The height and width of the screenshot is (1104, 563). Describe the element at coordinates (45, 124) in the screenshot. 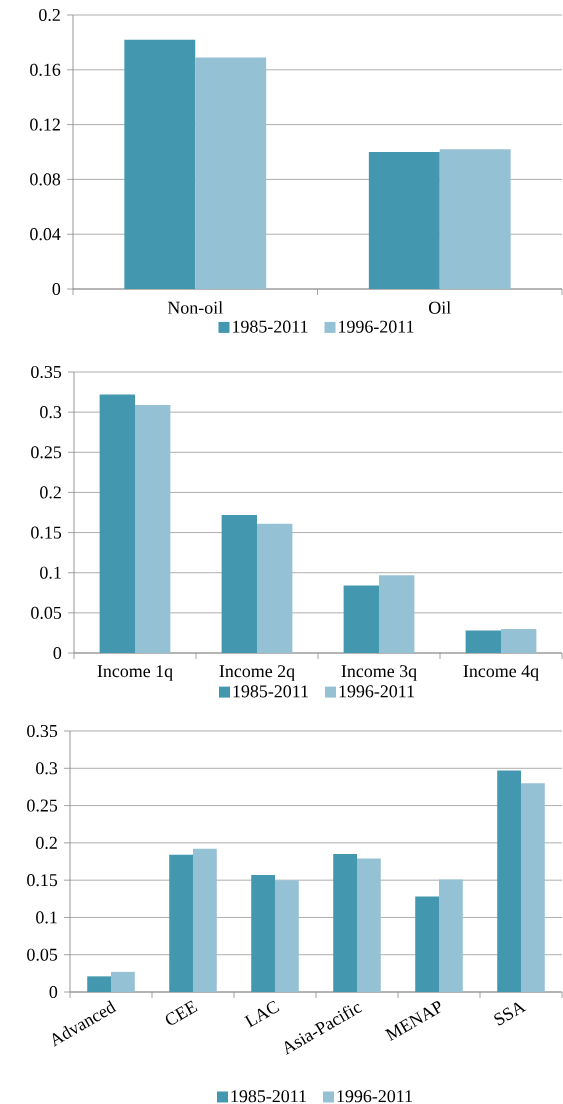

I see `y-tick-label: 0.12` at that location.